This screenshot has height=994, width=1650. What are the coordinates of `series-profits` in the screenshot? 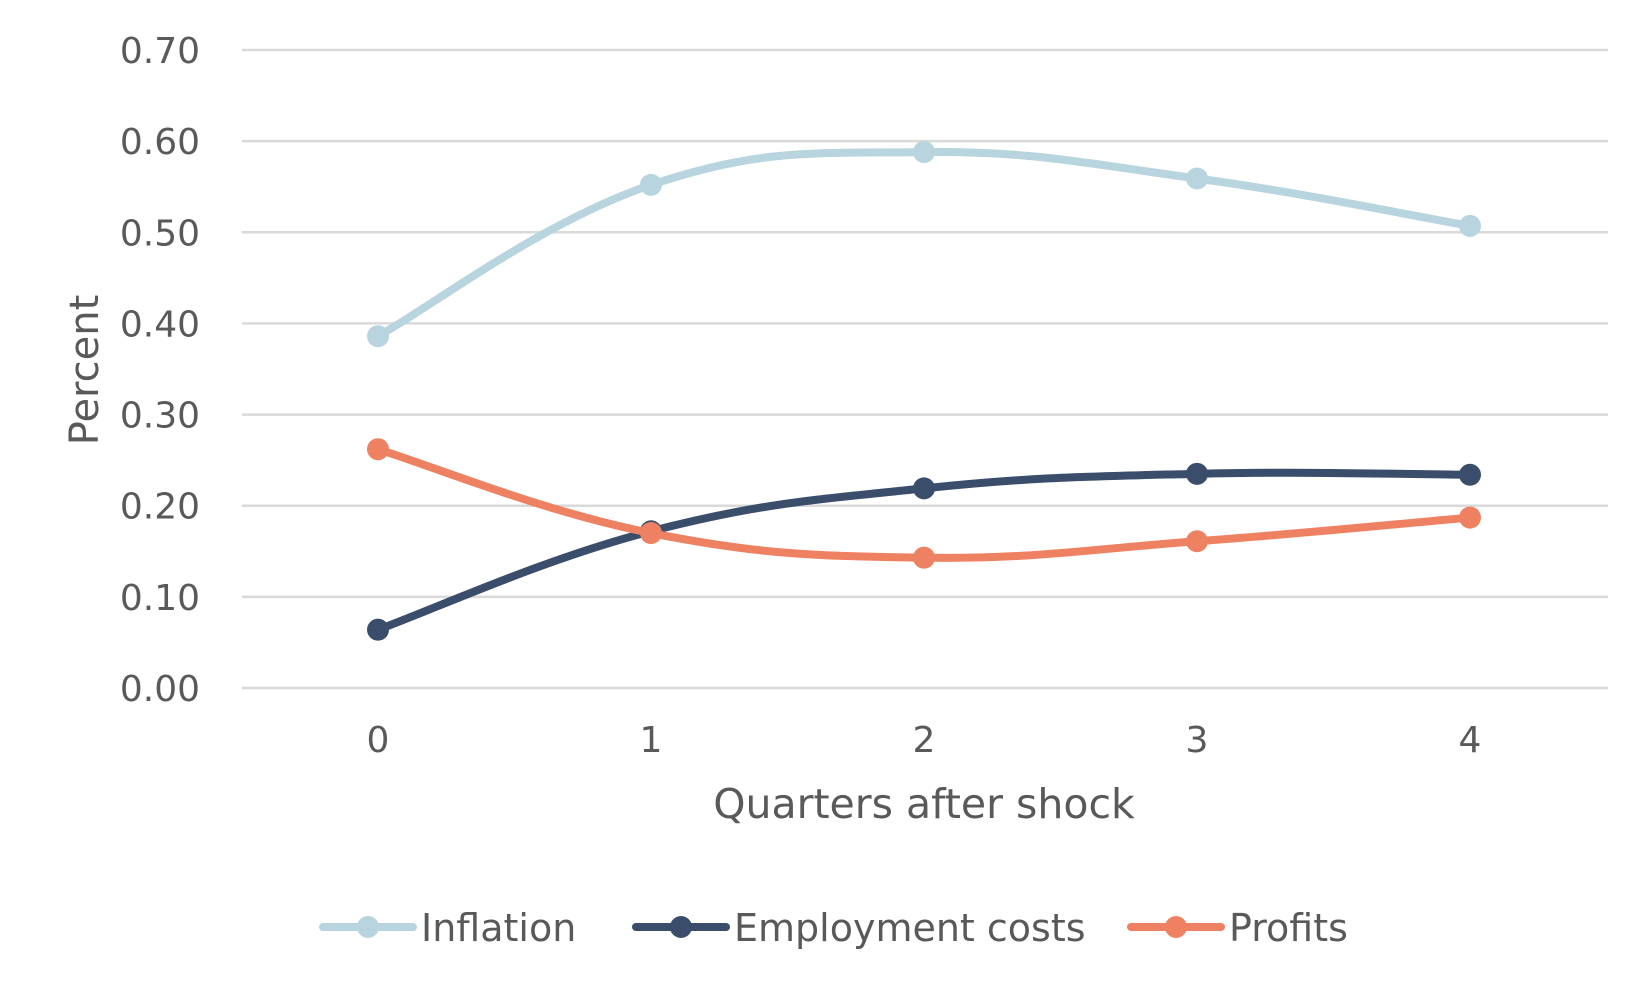 It's located at (924, 503).